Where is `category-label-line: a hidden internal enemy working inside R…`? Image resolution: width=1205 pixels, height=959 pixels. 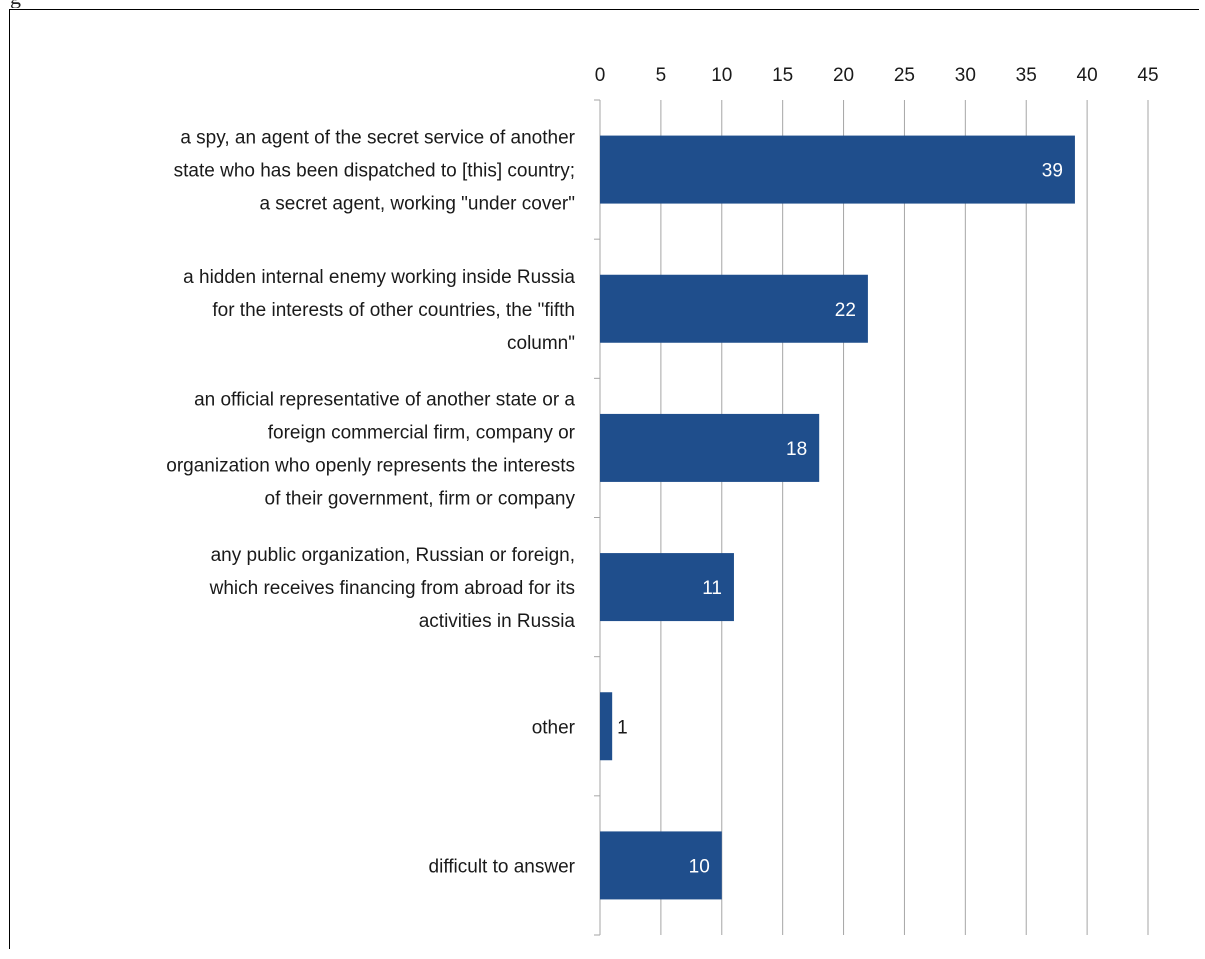 category-label-line: a hidden internal enemy working inside R… is located at coordinates (379, 277).